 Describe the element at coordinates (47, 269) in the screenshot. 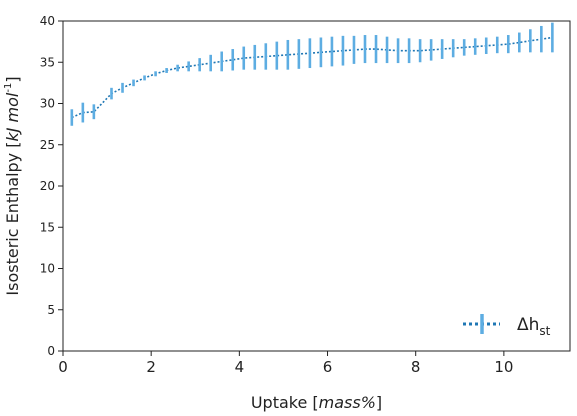

I see `y-tick-label: 10` at that location.